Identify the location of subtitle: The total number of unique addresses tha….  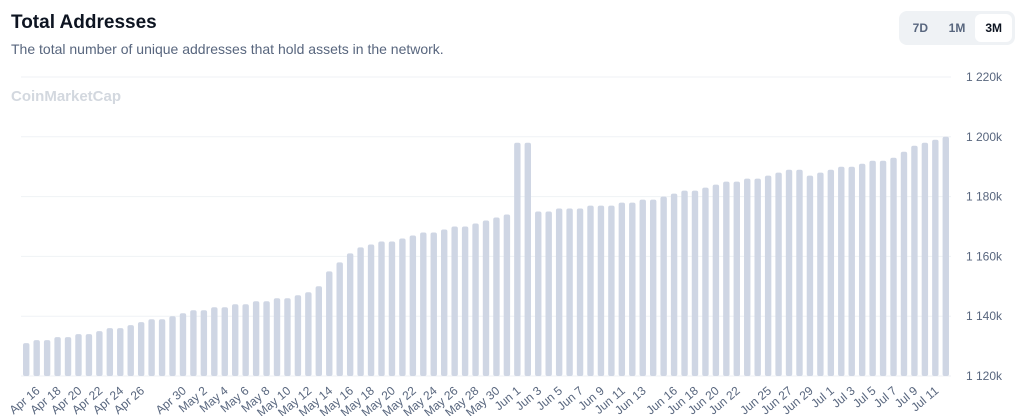
(227, 49).